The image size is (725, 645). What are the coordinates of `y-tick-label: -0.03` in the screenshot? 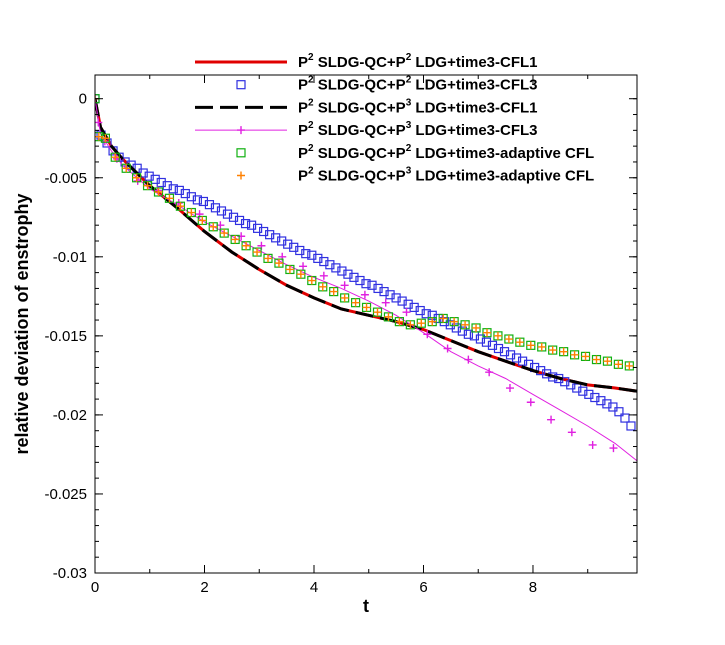 It's located at (70, 573).